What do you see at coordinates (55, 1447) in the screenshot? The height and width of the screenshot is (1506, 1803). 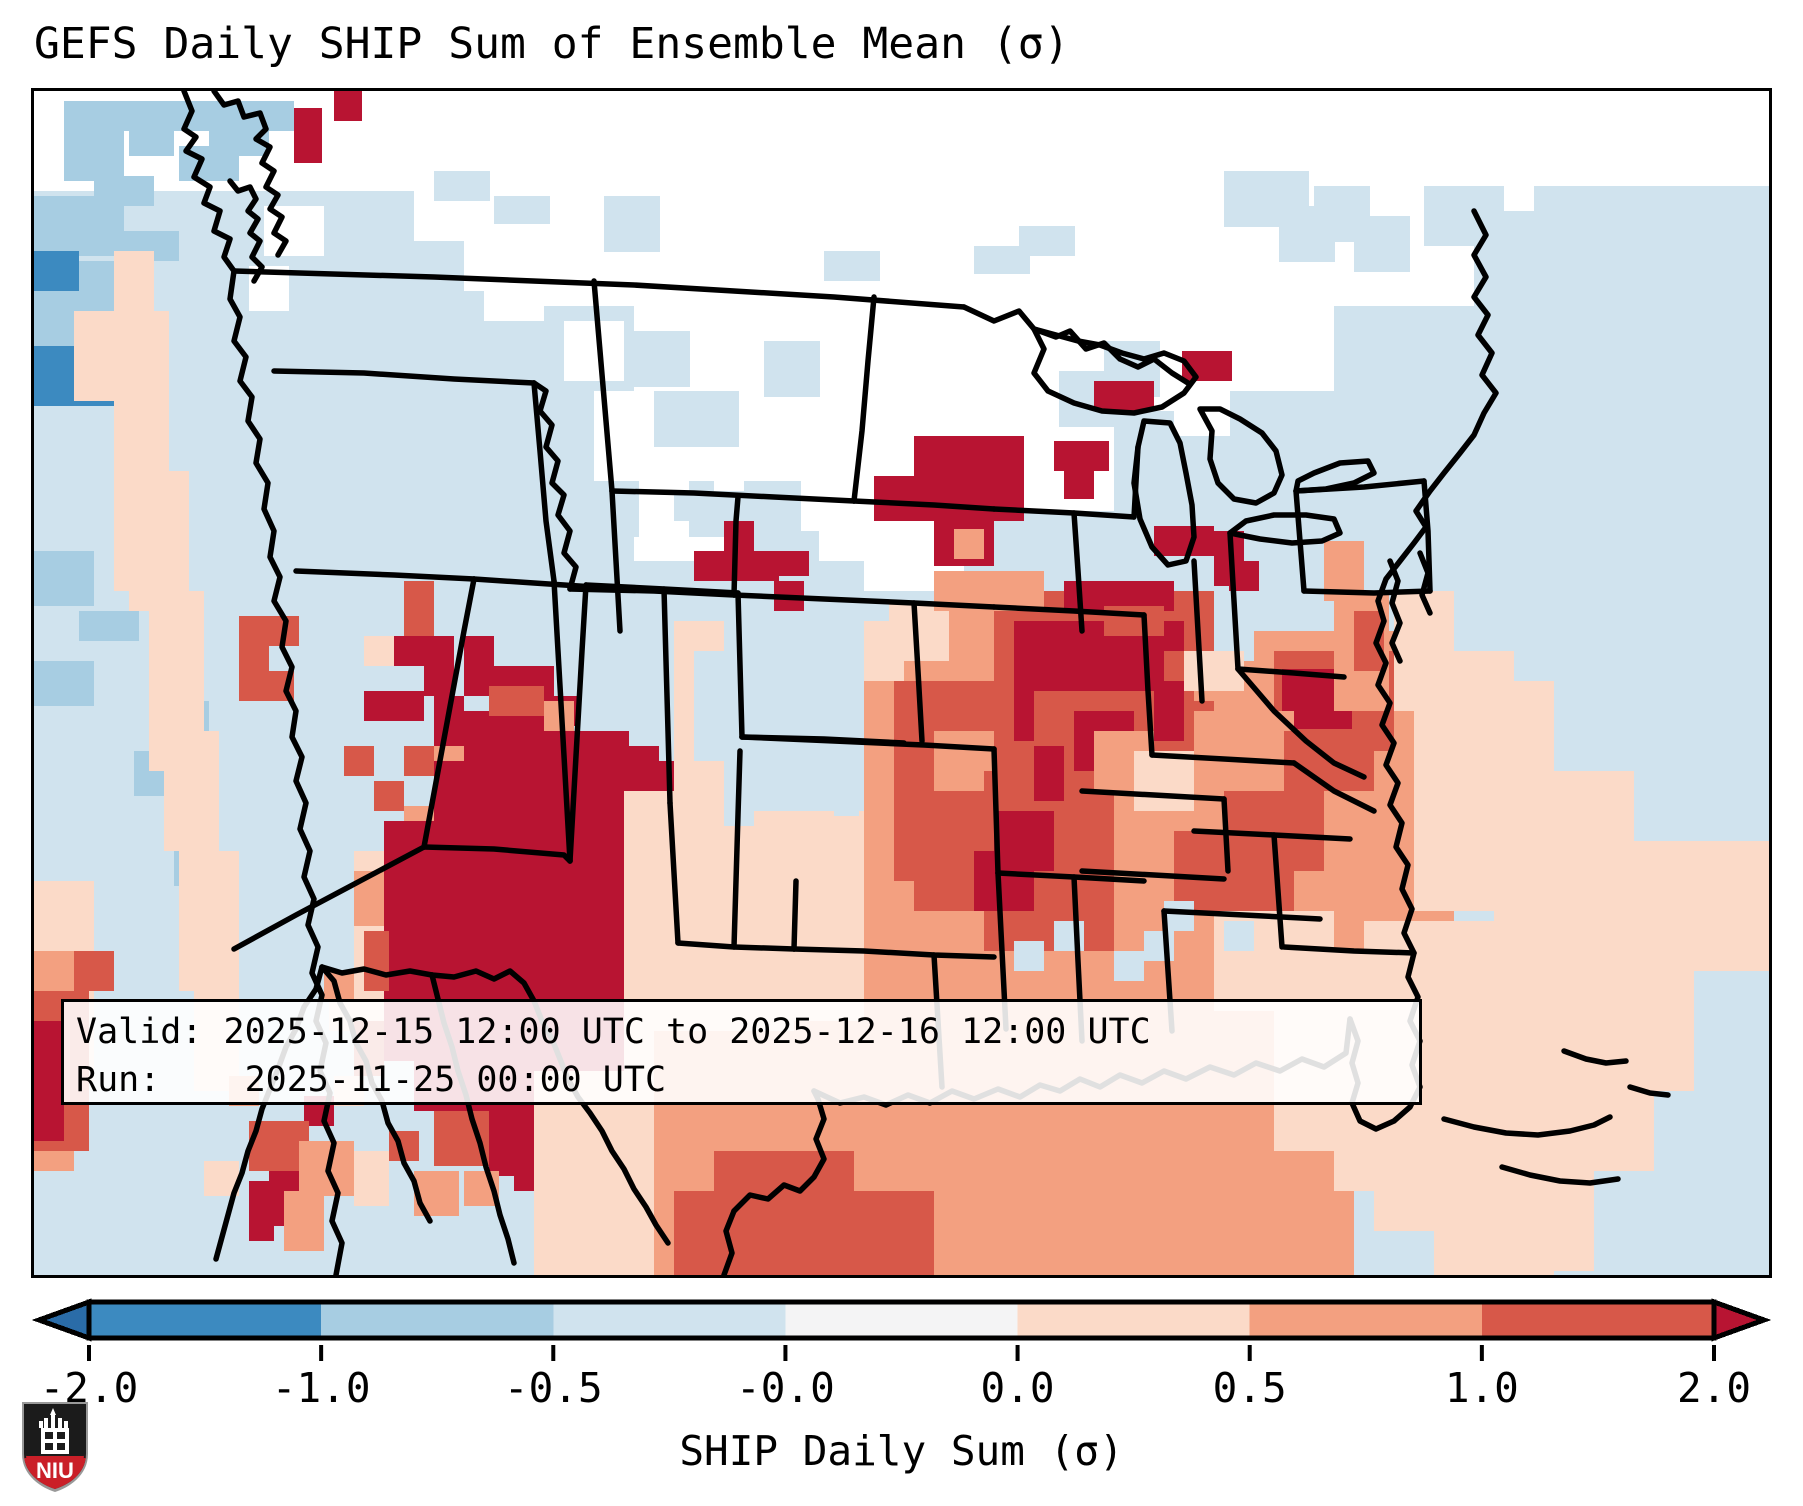 I see `niu-logo: NIU` at bounding box center [55, 1447].